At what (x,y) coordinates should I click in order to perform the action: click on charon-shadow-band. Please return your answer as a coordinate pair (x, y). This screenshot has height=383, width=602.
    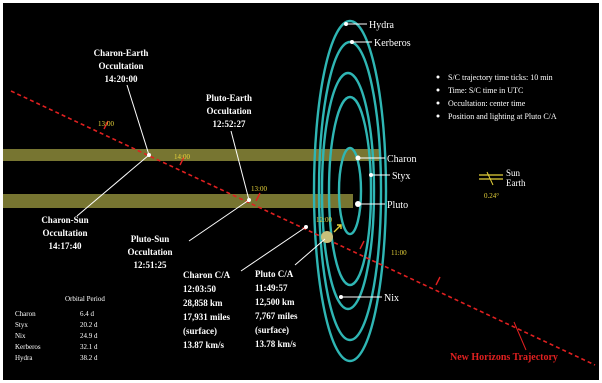
    Looking at the image, I should click on (191, 155).